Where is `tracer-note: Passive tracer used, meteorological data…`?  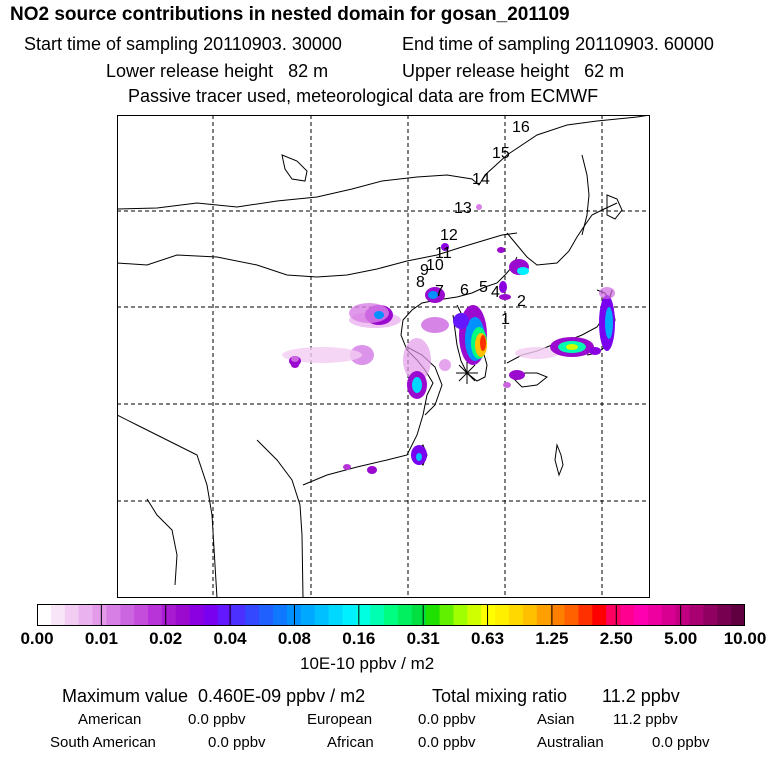
tracer-note: Passive tracer used, meteorological data… is located at coordinates (363, 96).